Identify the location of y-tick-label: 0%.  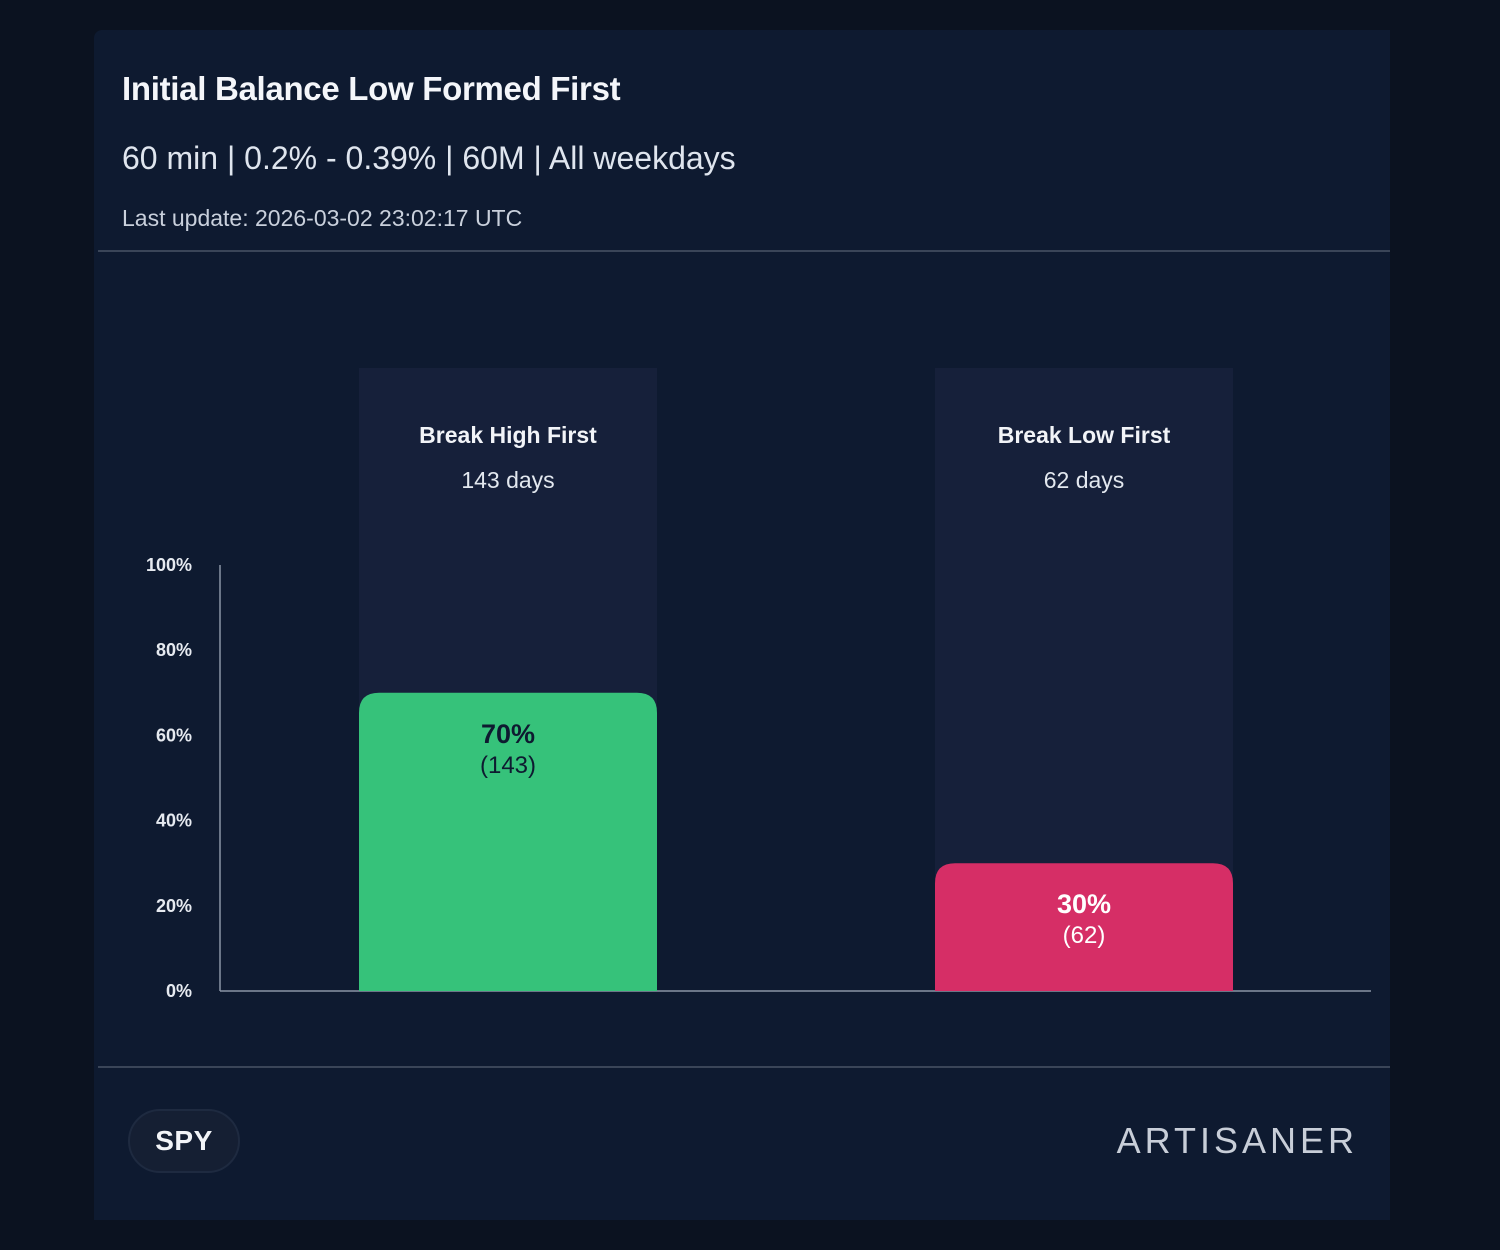
(179, 991).